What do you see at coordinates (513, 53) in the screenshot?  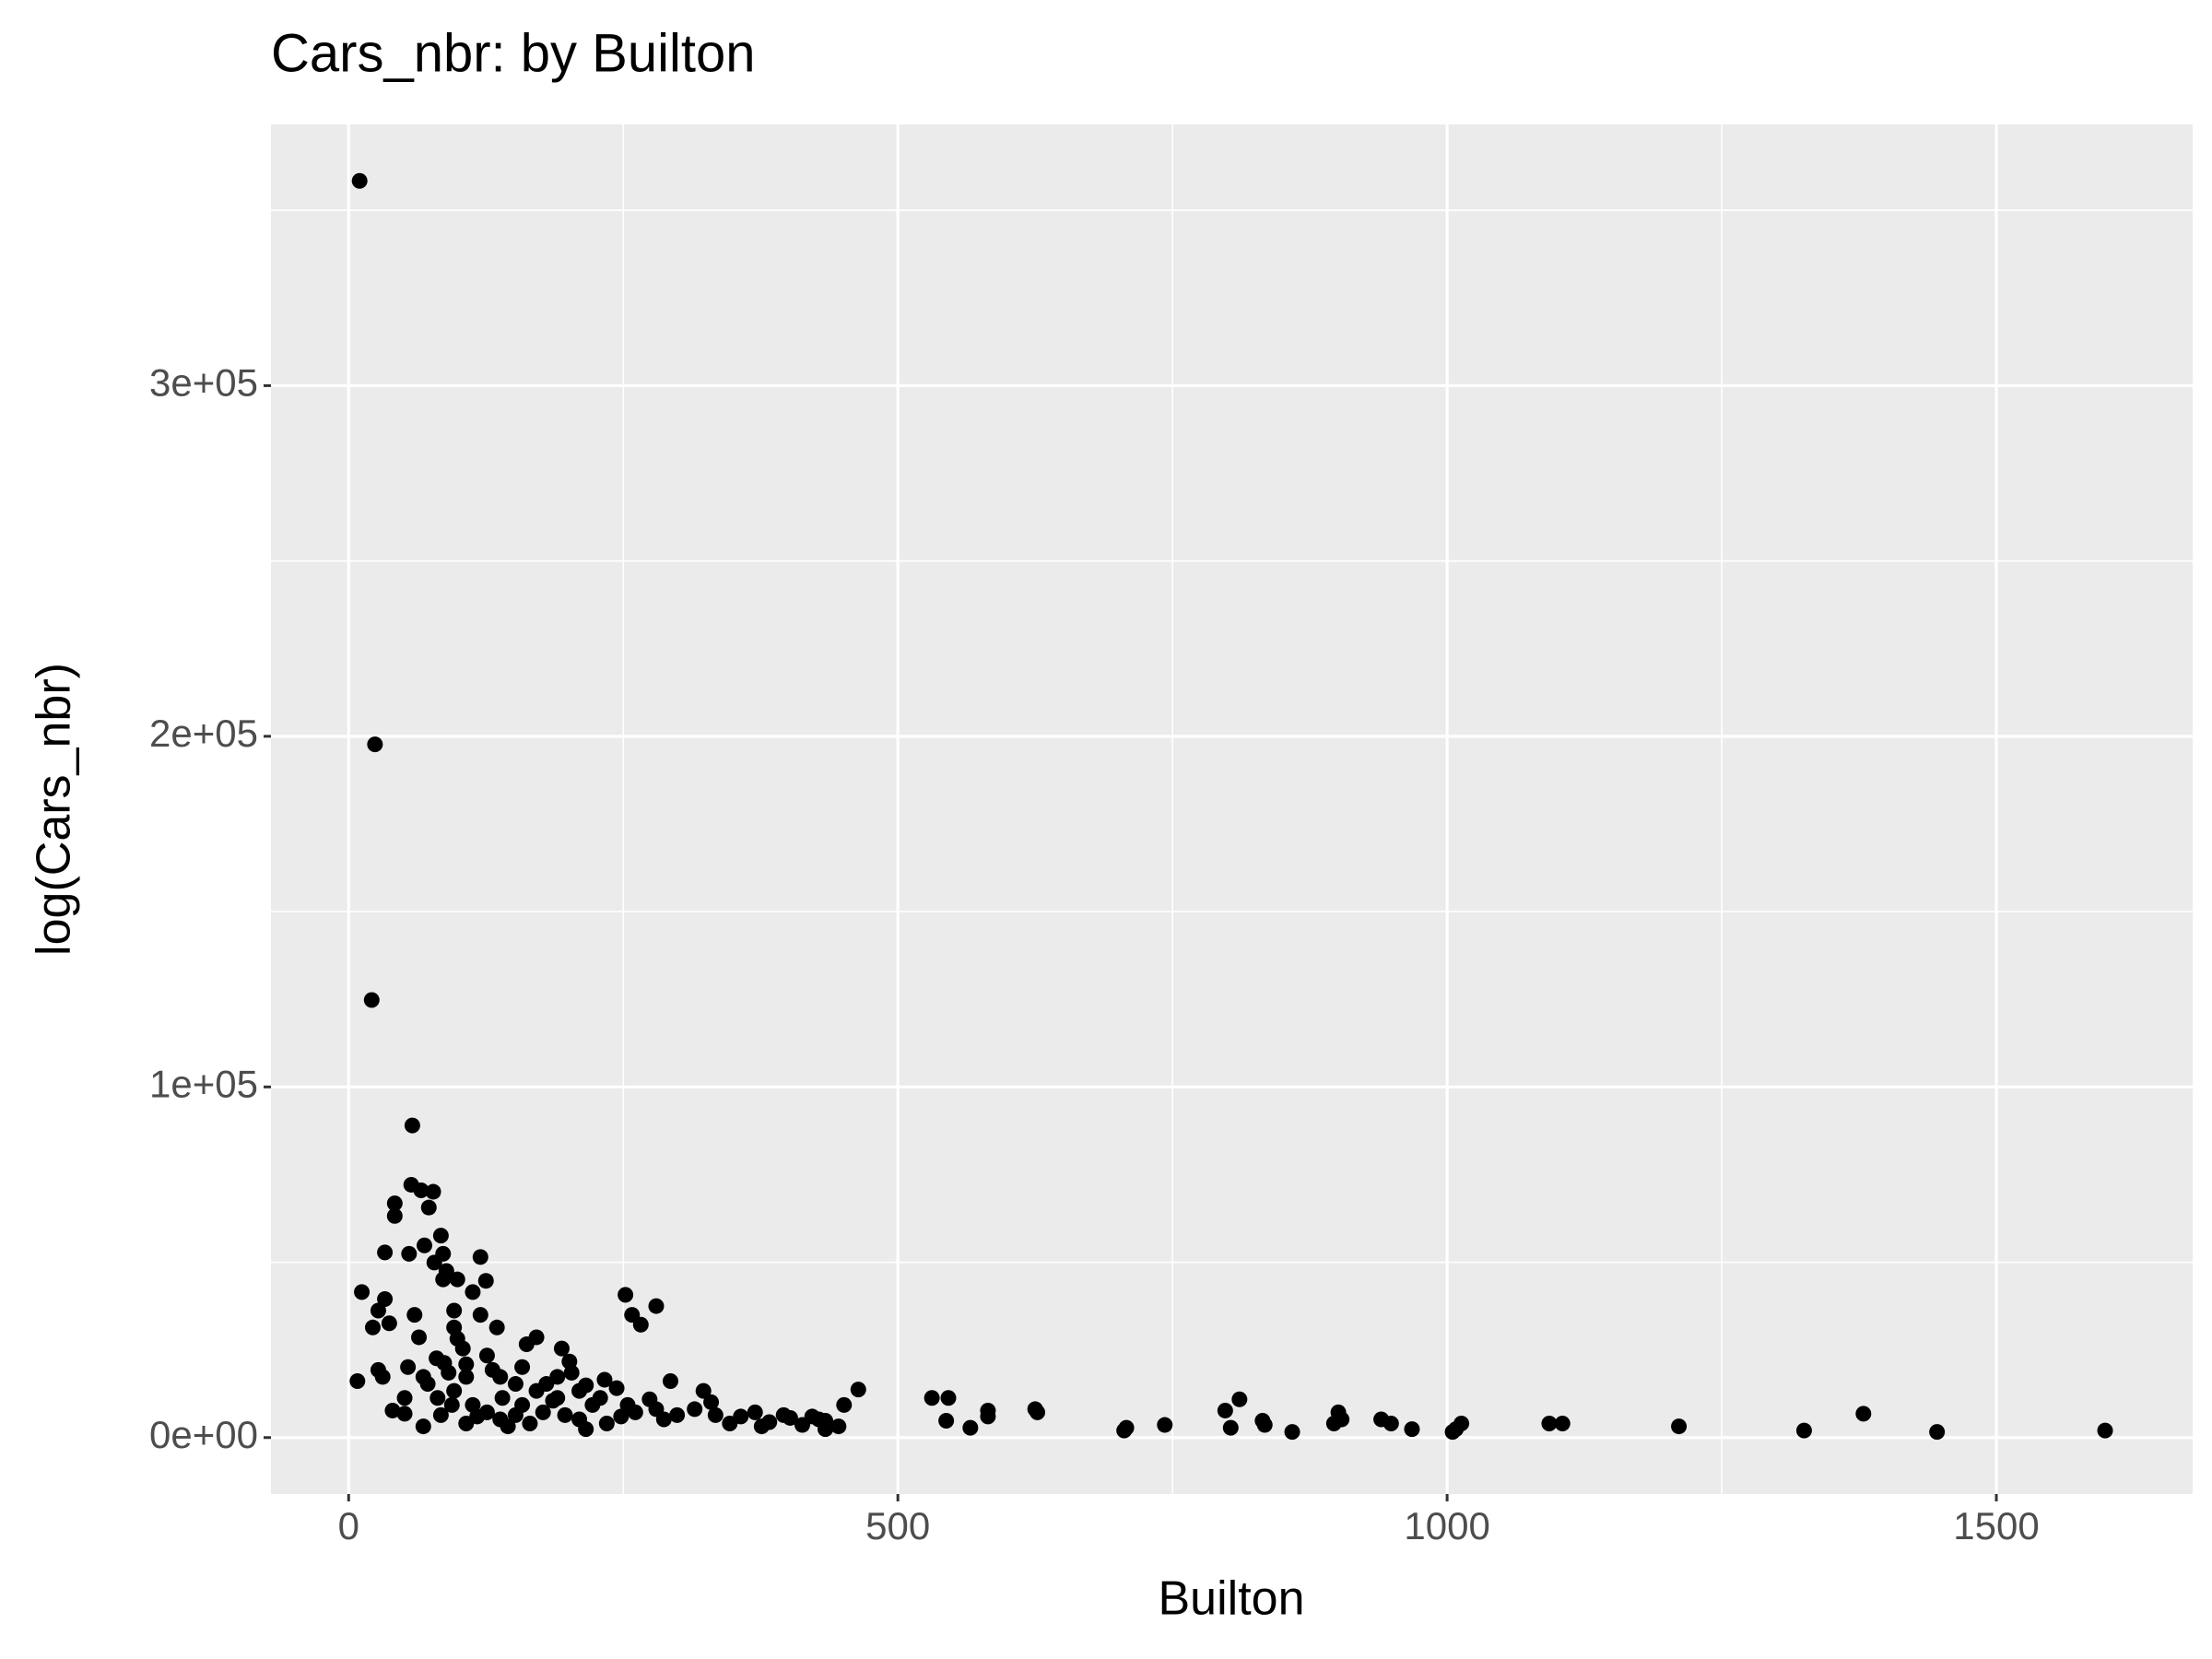 I see `chart-title: Cars_nbr: by Builton` at bounding box center [513, 53].